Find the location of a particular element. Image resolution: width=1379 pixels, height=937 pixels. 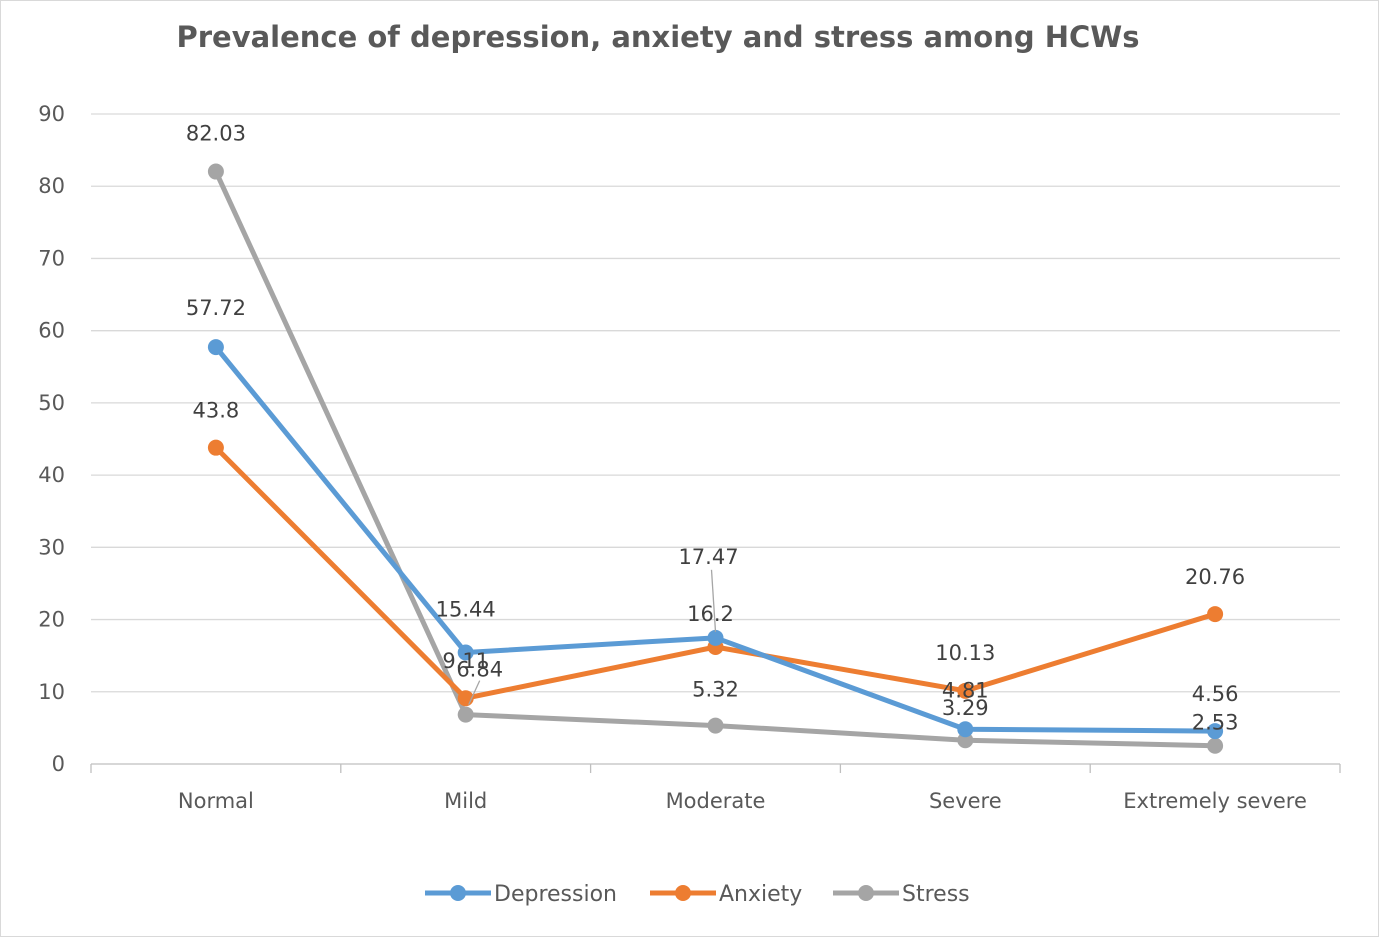

data-label-depression: 4.81 is located at coordinates (965, 690).